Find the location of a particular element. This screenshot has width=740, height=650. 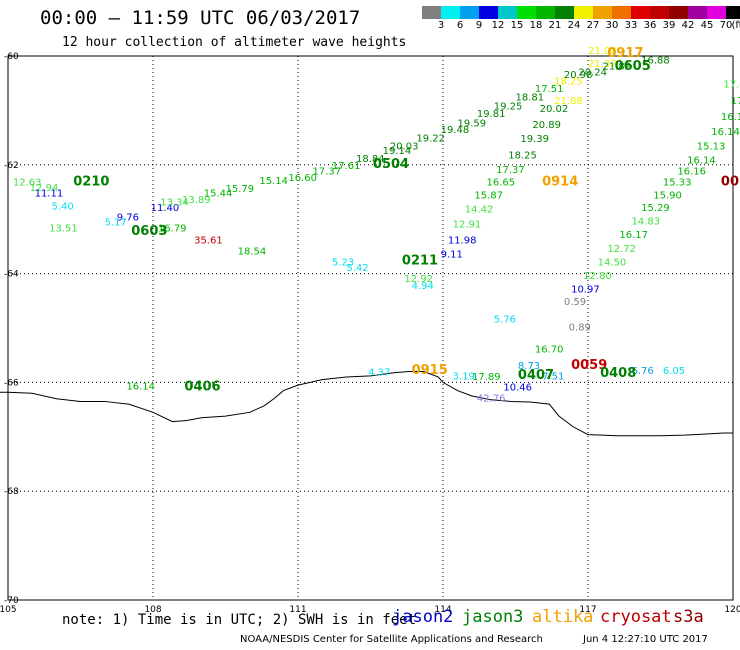

color-scale-tick: 39 is located at coordinates (669, 25).